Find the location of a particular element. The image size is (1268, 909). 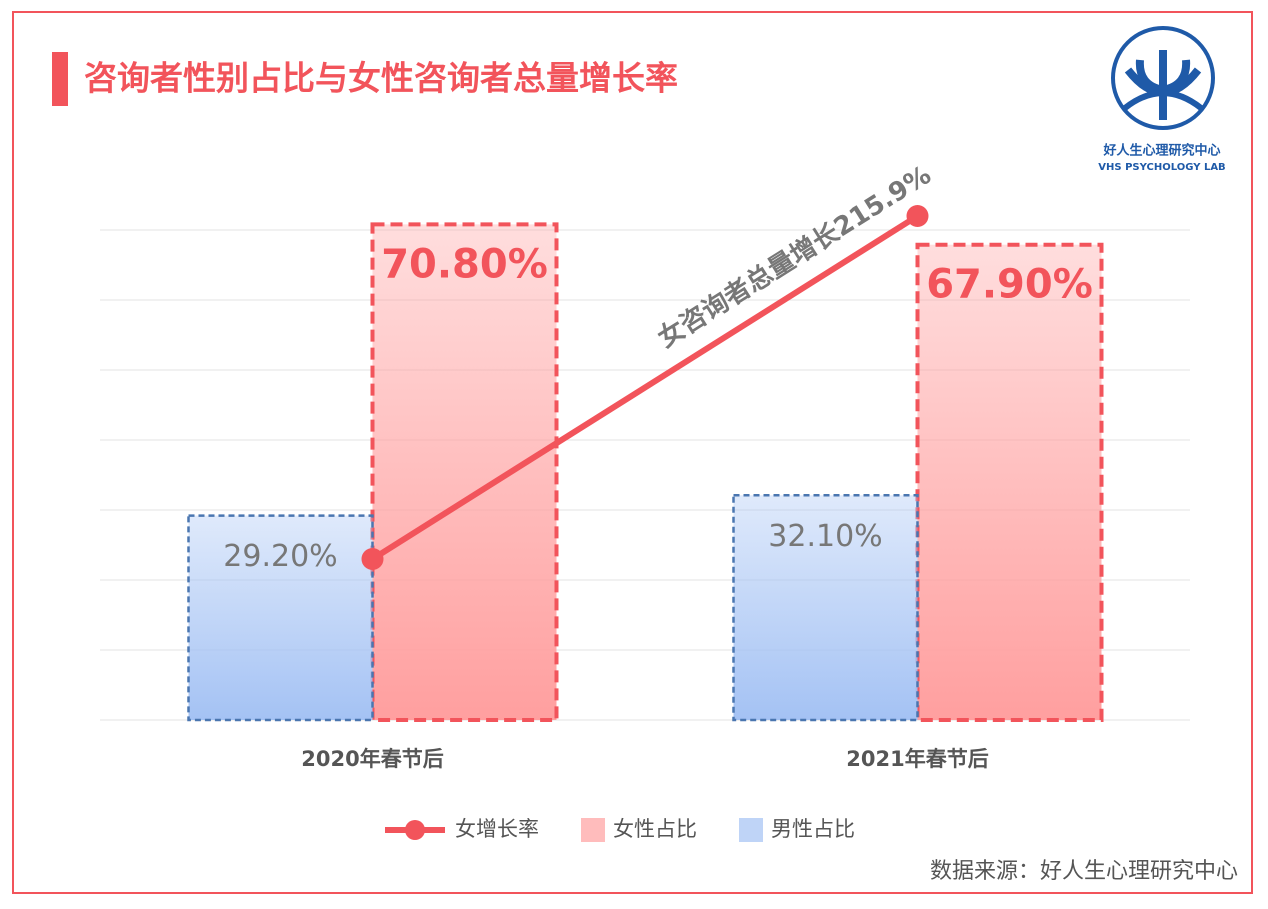

chart-title: 咨询者性别占比与女性咨询者总量增长率 is located at coordinates (381, 78).